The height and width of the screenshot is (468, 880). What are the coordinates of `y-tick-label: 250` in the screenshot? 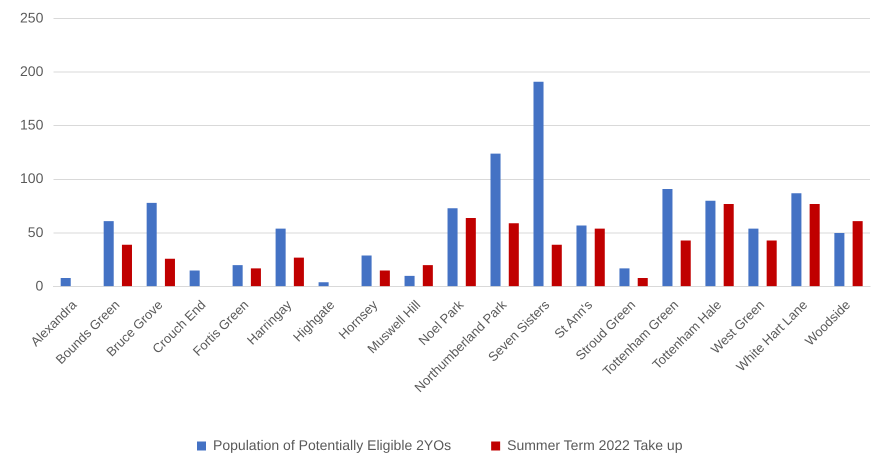 It's located at (32, 17).